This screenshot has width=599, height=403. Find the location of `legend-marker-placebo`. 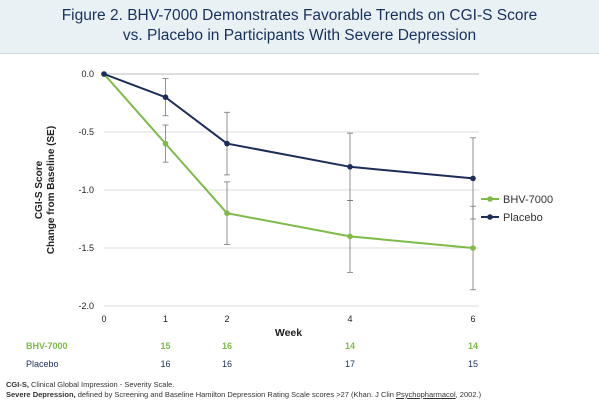

legend-marker-placebo is located at coordinates (490, 217).